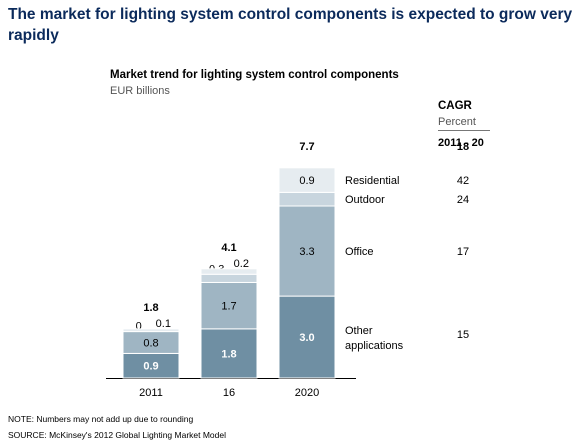 This screenshot has height=443, width=580. Describe the element at coordinates (140, 91) in the screenshot. I see `chart-unit: EUR billions` at that location.